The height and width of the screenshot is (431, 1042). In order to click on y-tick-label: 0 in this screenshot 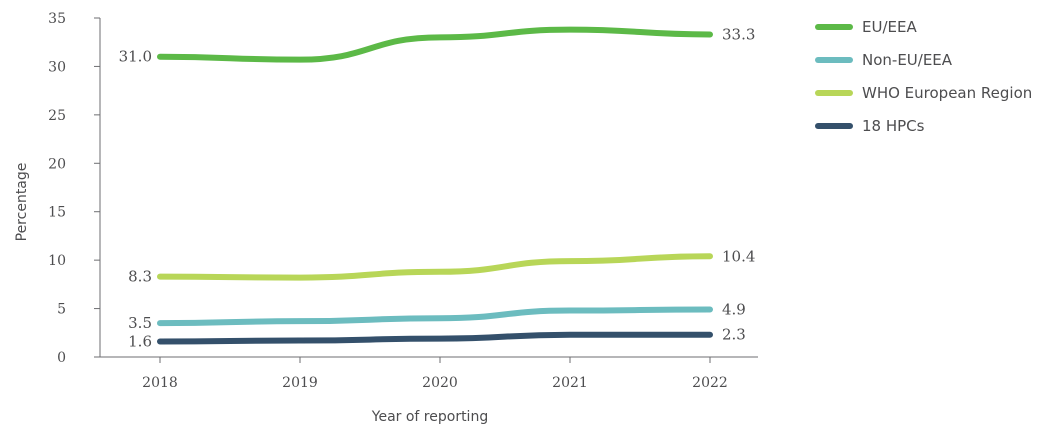, I will do `click(61, 358)`.